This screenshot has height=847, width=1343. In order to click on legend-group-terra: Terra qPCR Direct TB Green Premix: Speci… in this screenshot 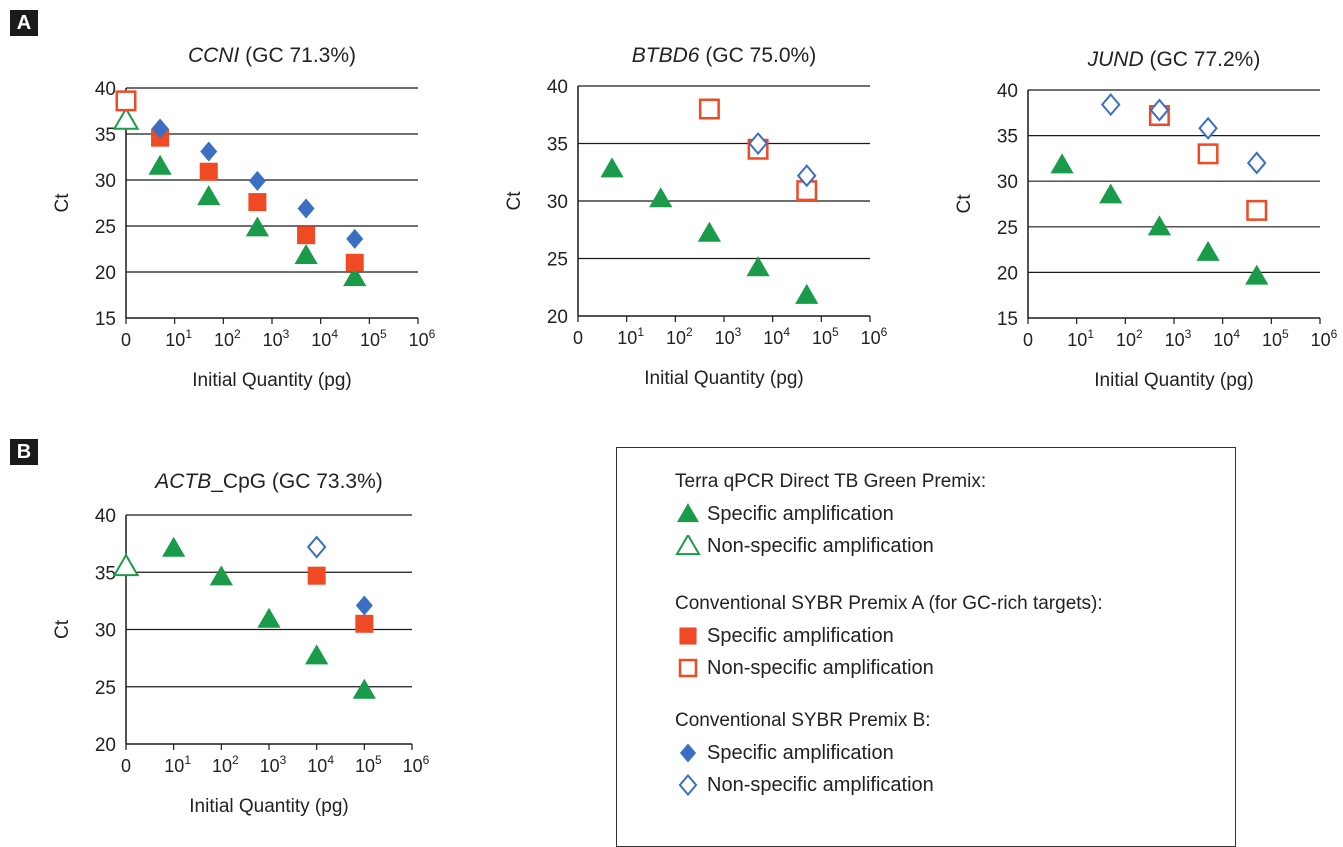, I will do `click(830, 514)`.